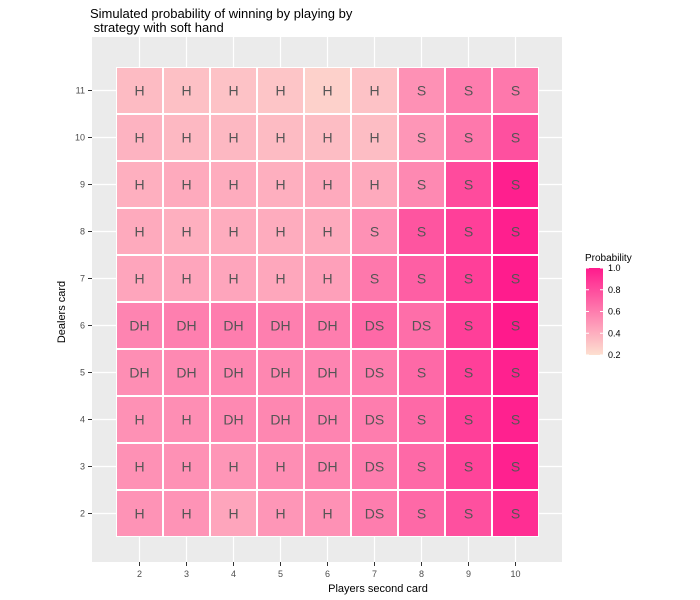 The height and width of the screenshot is (600, 700). What do you see at coordinates (280, 574) in the screenshot?
I see `x-tick-label: 5` at bounding box center [280, 574].